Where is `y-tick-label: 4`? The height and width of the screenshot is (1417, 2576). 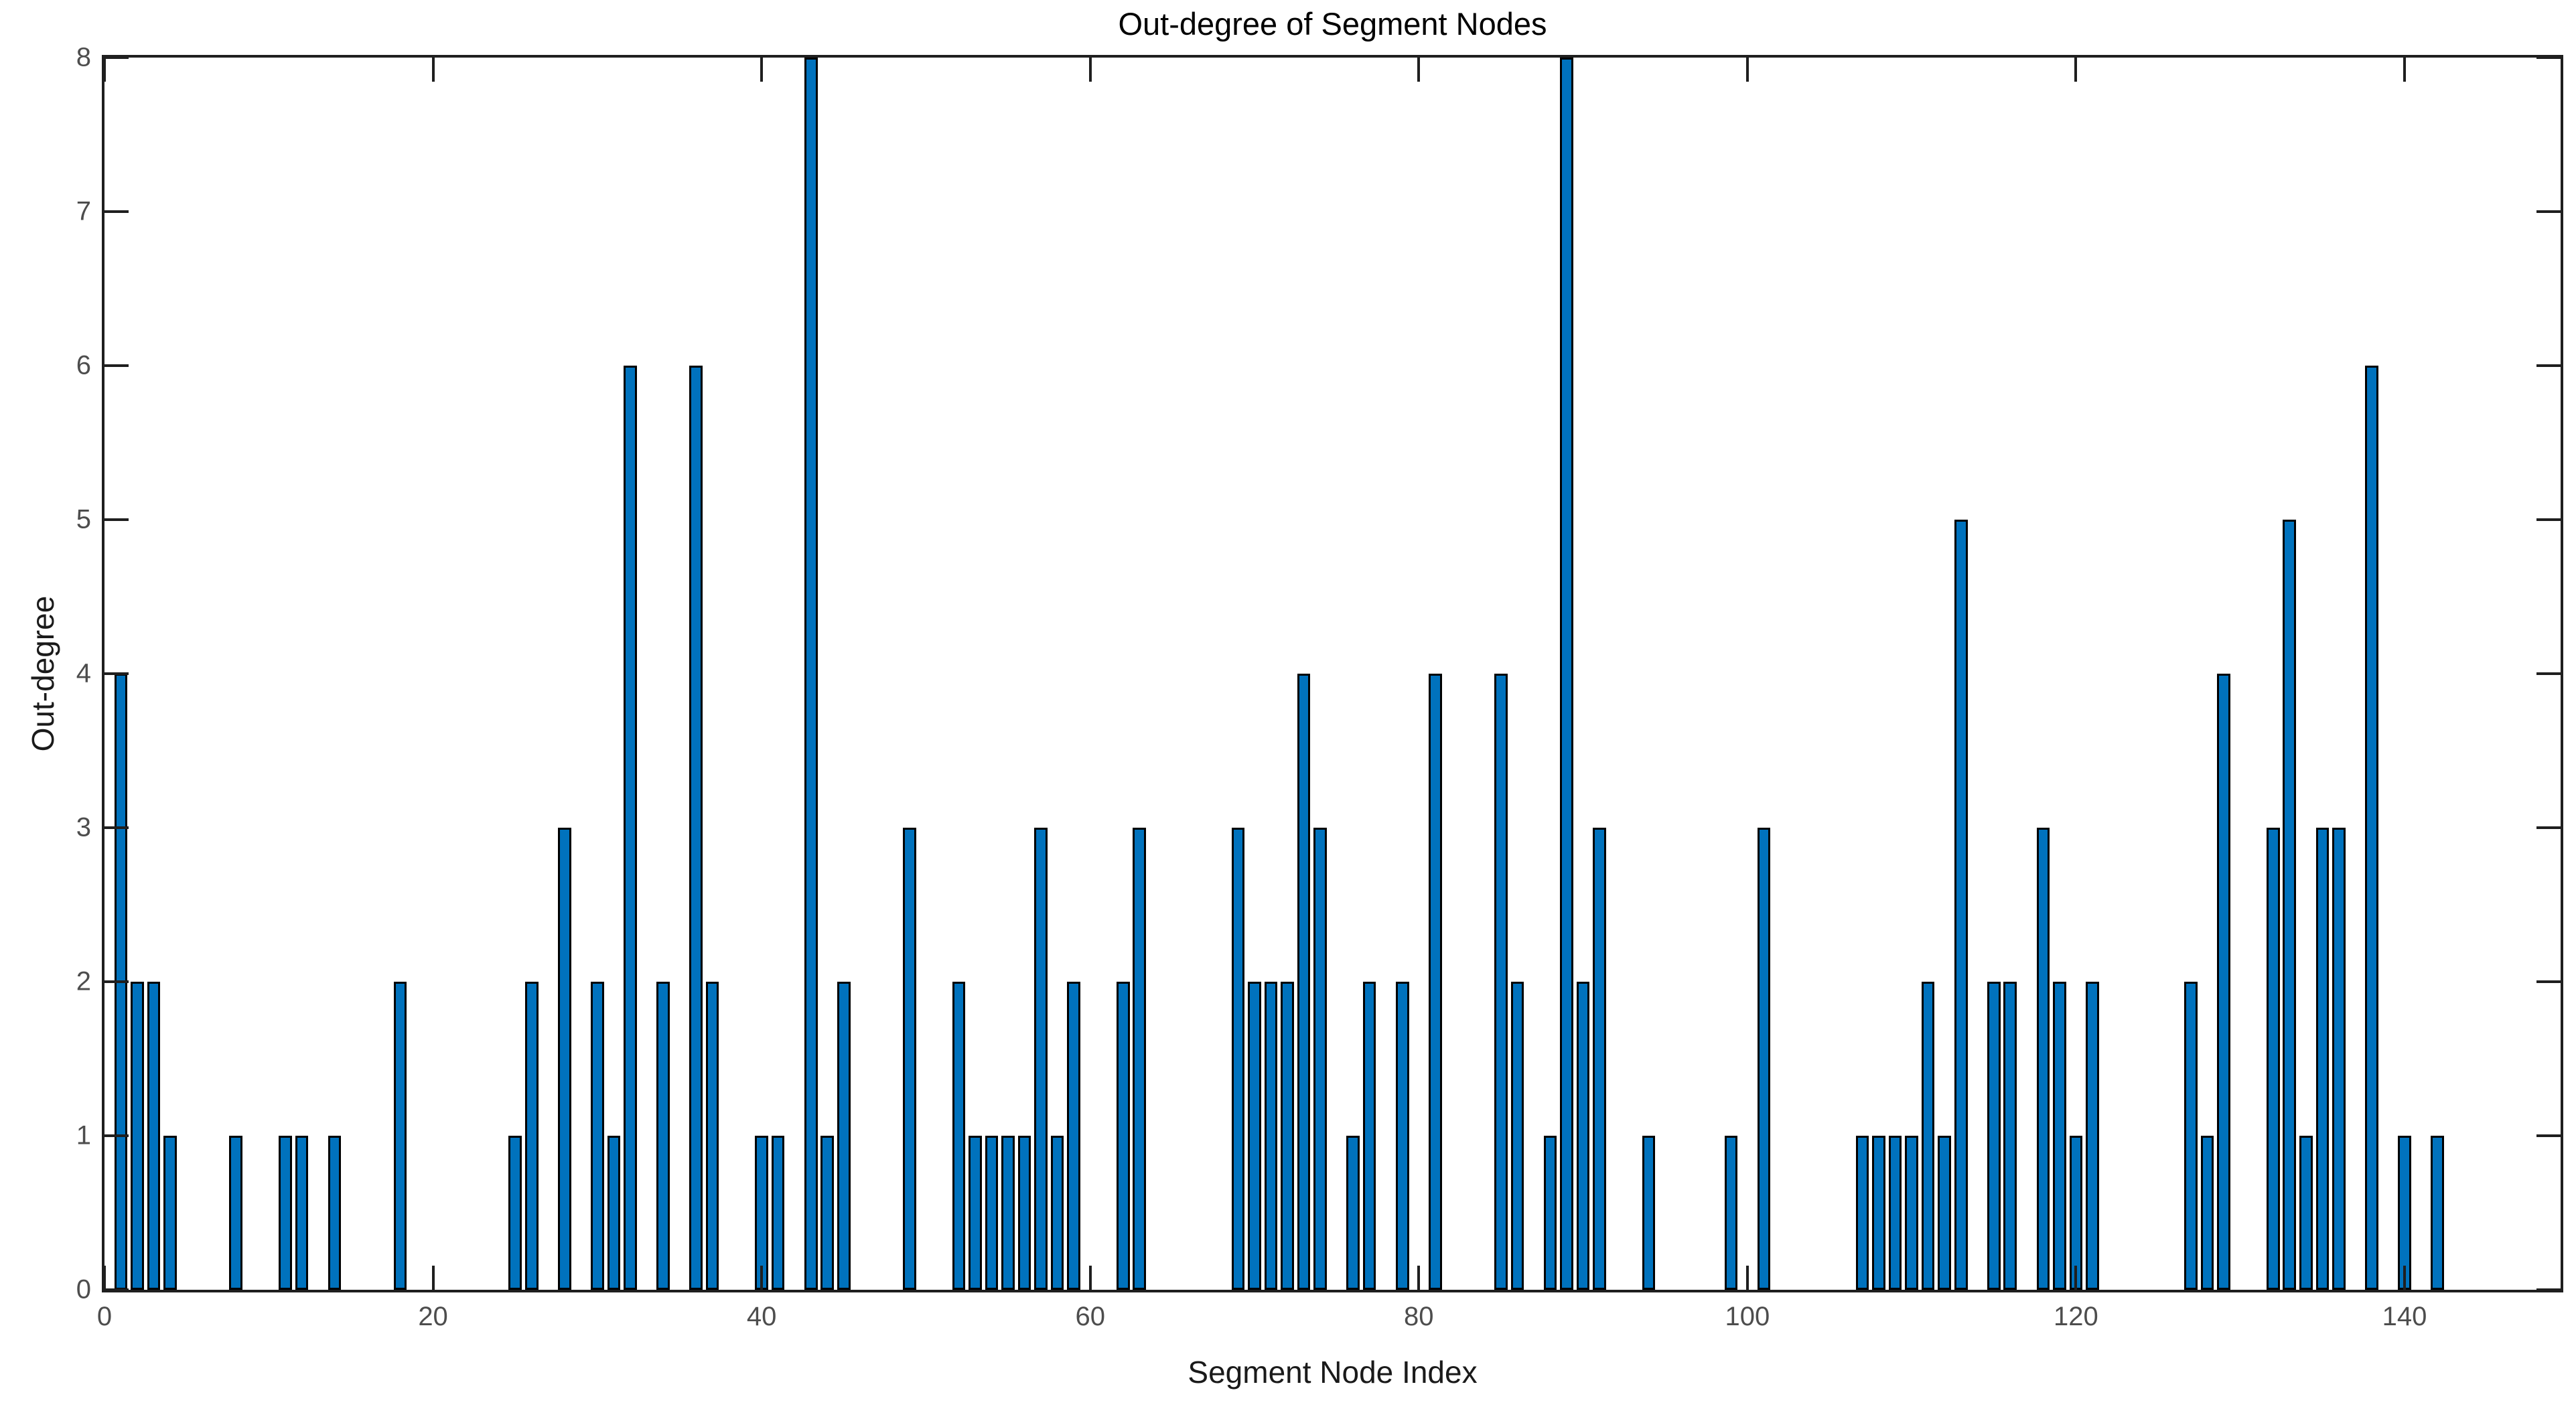 y-tick-label: 4 is located at coordinates (83, 673).